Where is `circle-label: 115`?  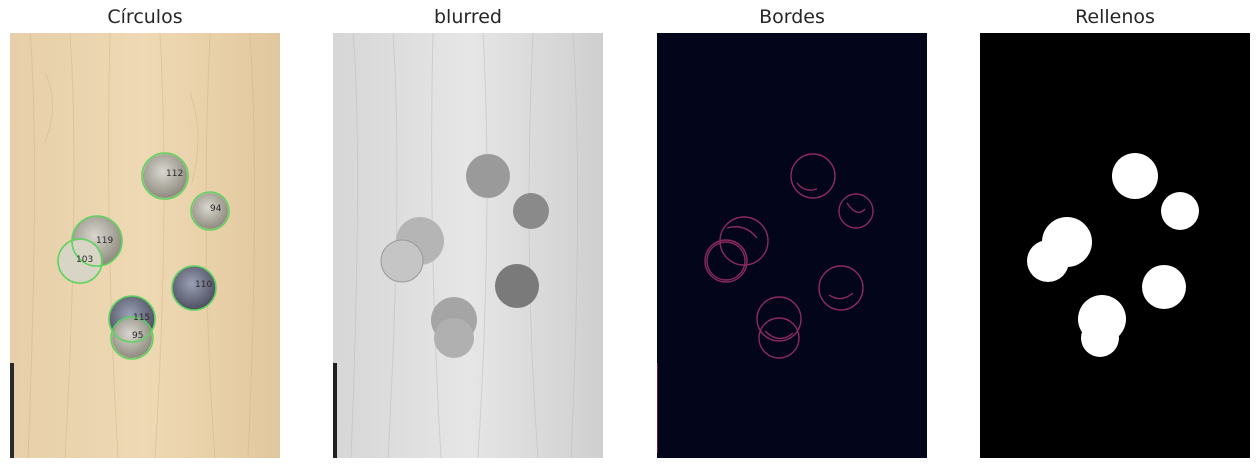 circle-label: 115 is located at coordinates (141, 318).